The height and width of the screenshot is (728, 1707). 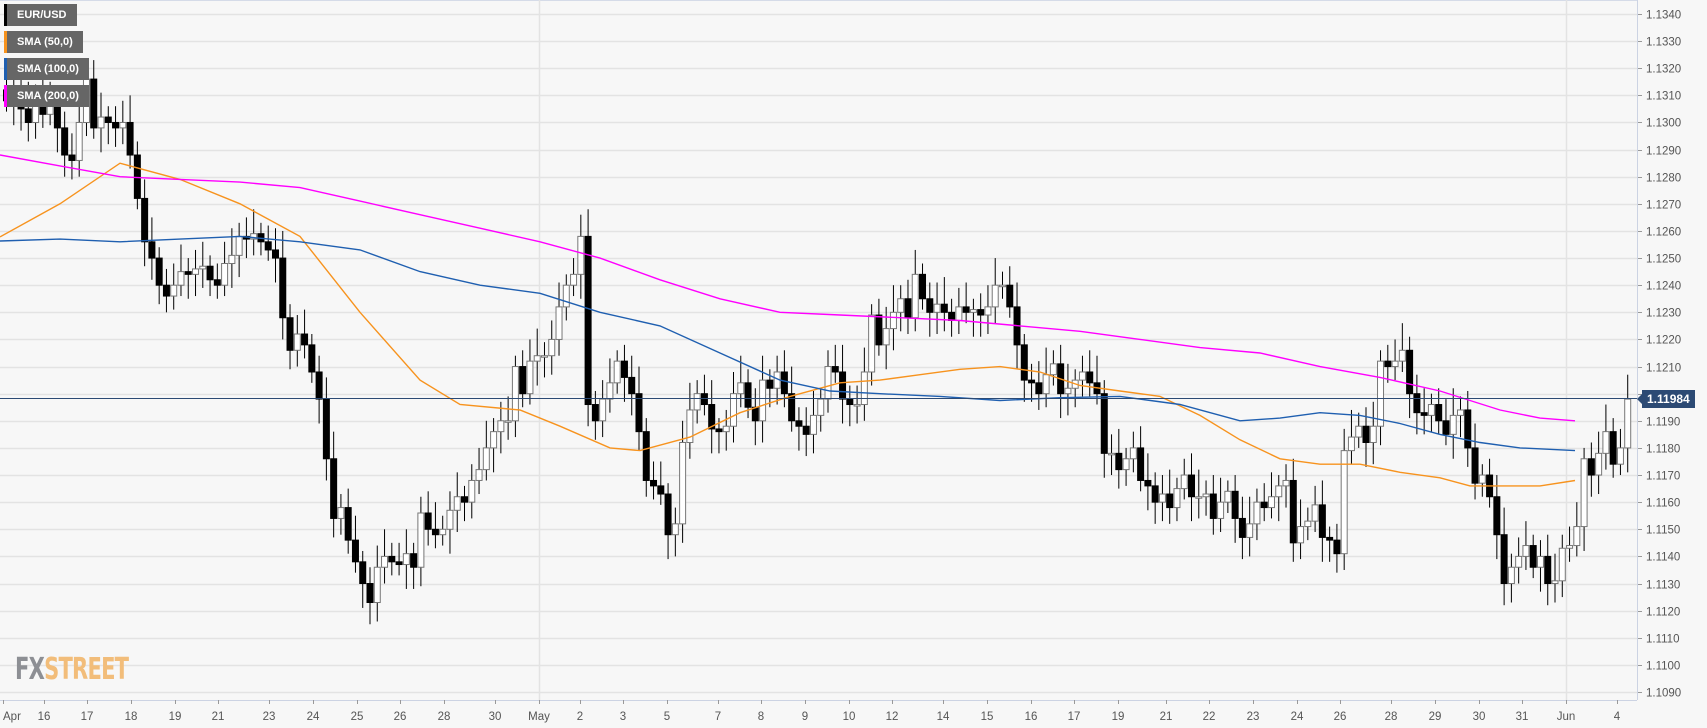 What do you see at coordinates (539, 717) in the screenshot?
I see `svg-text: May` at bounding box center [539, 717].